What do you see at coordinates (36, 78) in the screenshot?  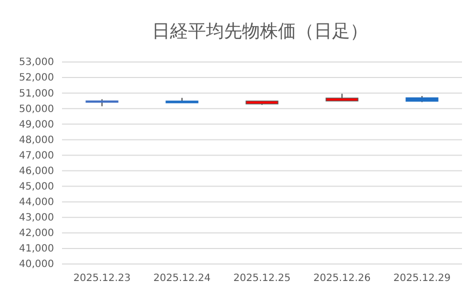 I see `y-tick-label: 52,000` at bounding box center [36, 78].